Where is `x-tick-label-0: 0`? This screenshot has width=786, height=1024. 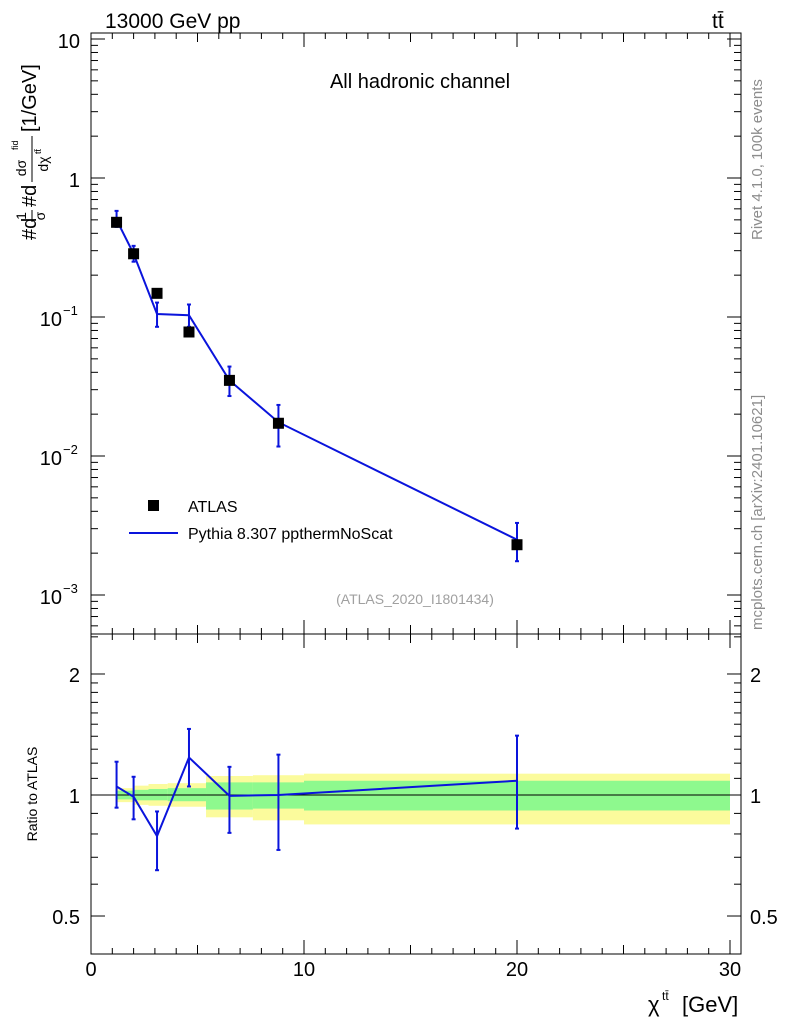
x-tick-label-0: 0 is located at coordinates (90, 970).